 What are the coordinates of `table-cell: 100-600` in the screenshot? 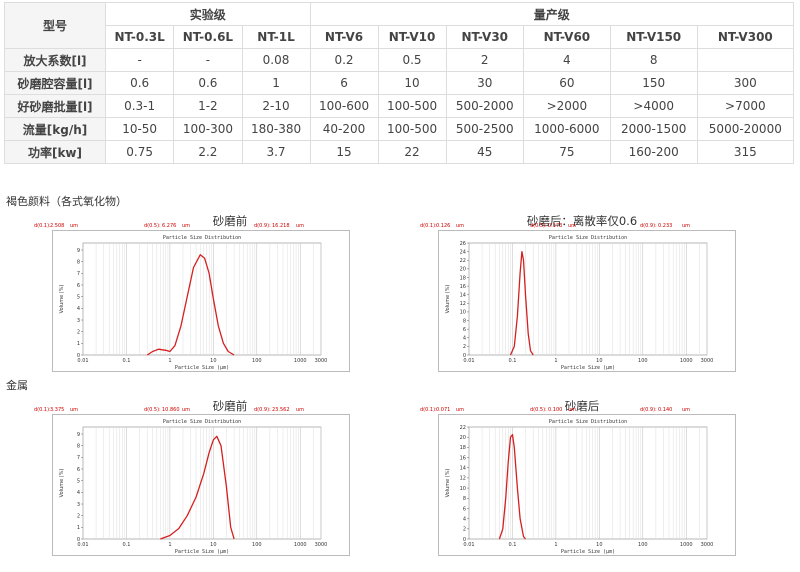 It's located at (344, 106).